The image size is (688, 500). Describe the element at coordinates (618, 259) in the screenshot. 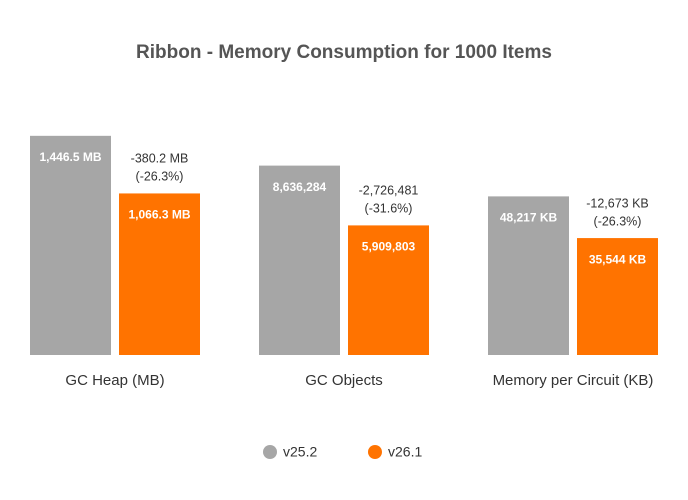

I see `value-label: 35,544 KB` at that location.